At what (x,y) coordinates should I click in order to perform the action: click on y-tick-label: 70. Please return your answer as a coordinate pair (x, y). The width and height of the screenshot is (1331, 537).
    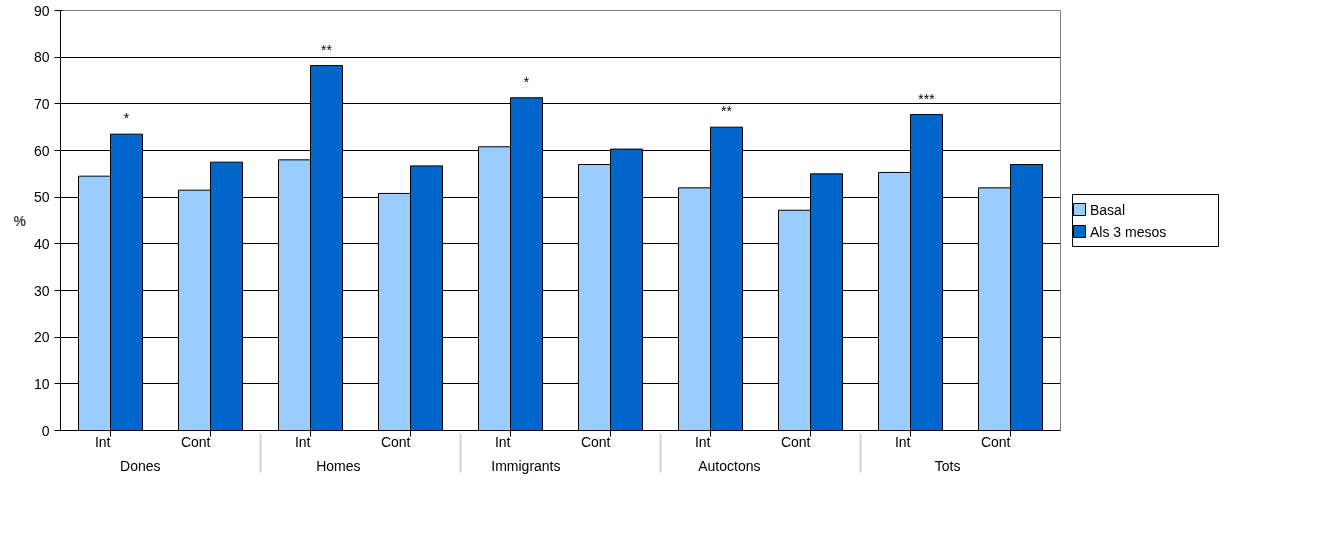
    Looking at the image, I should click on (41, 103).